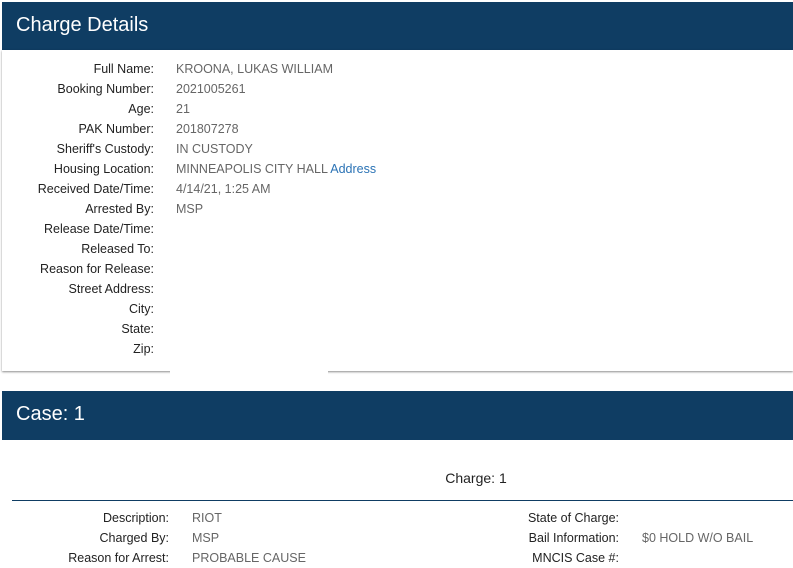  I want to click on field-label: Bail Information:, so click(573, 538).